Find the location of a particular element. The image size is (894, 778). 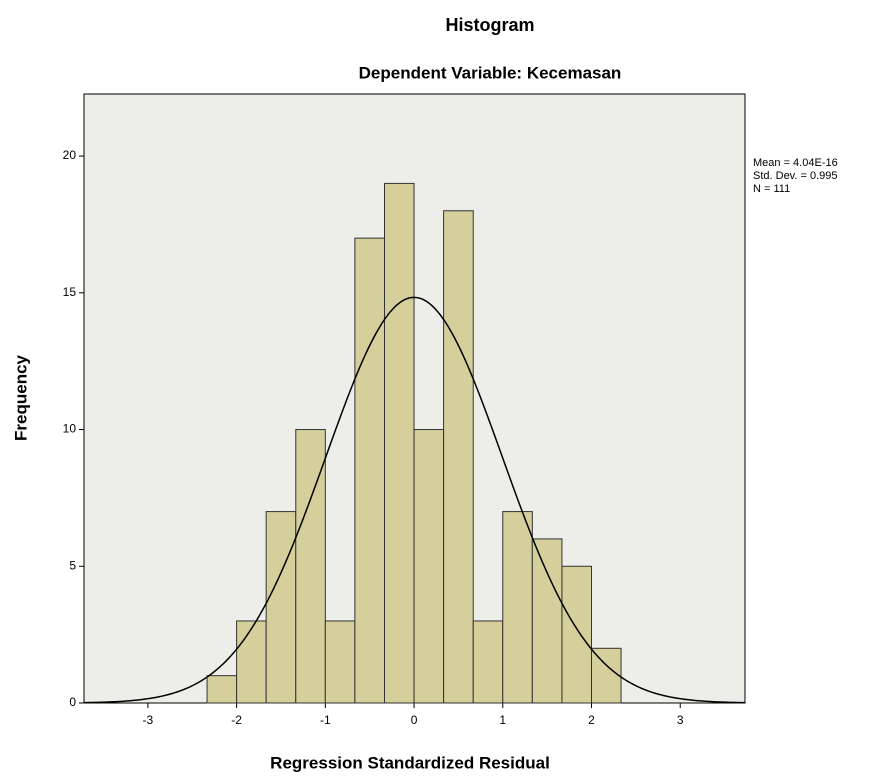

chart-title: Histogram is located at coordinates (489, 25).